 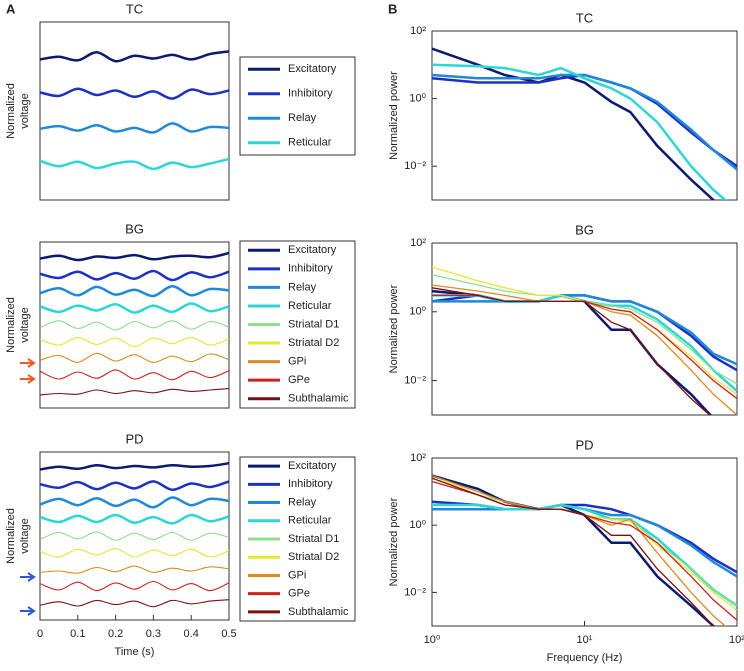 What do you see at coordinates (11, 8) in the screenshot?
I see `panel-letter: A` at bounding box center [11, 8].